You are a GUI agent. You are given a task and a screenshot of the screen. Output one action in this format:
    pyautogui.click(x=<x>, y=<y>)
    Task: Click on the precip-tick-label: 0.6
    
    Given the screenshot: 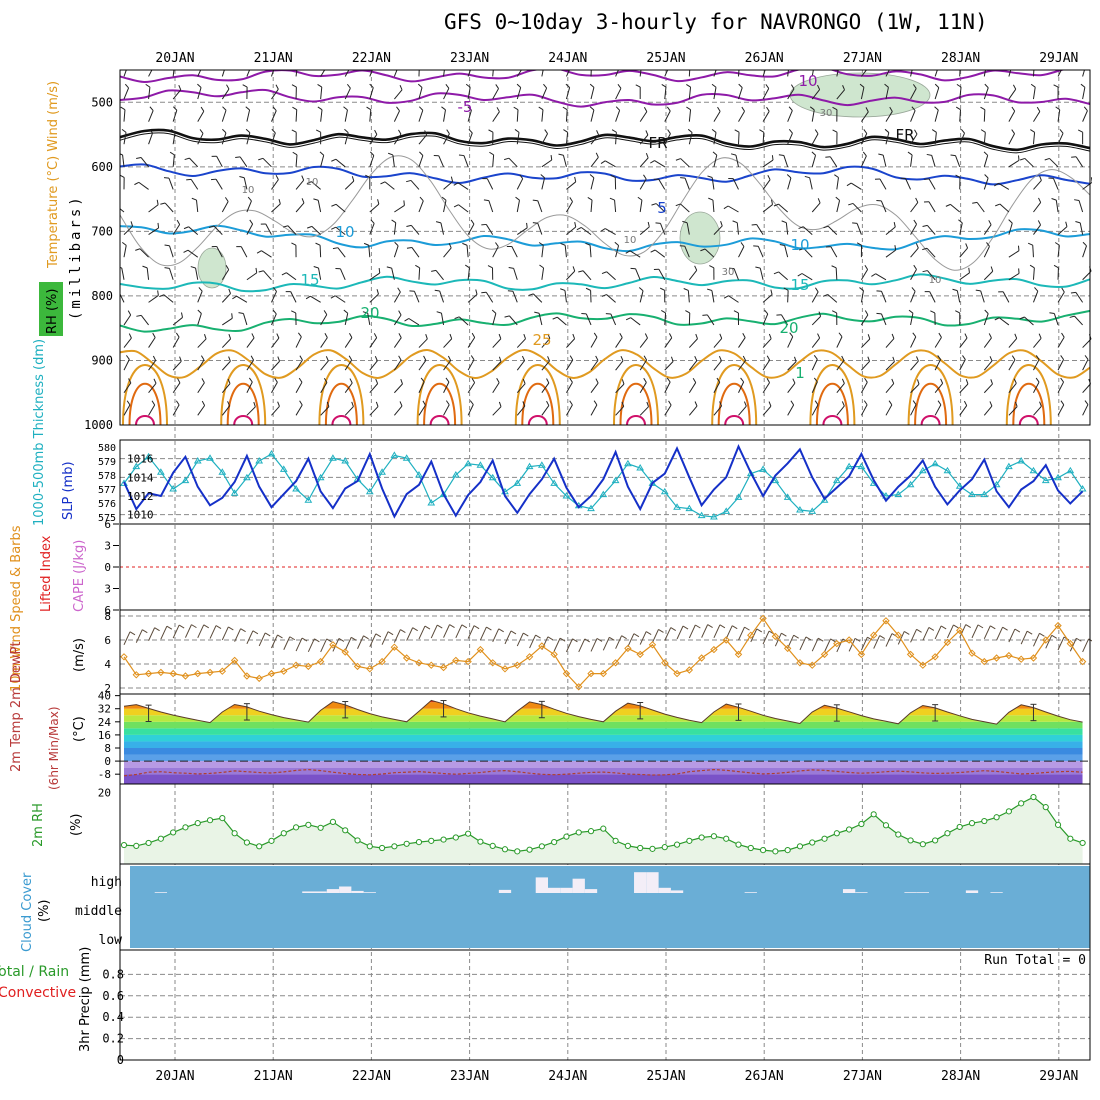 What is the action you would take?
    pyautogui.click(x=113, y=996)
    